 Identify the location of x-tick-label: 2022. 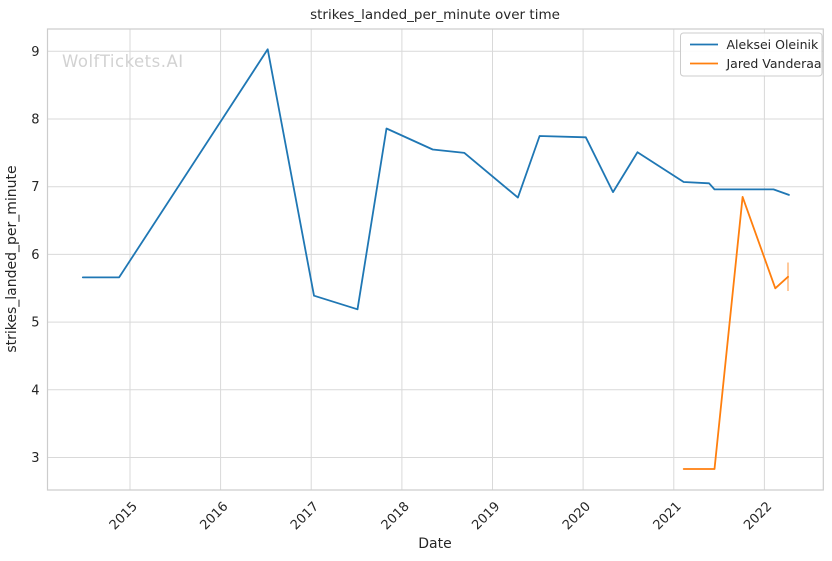
(758, 516).